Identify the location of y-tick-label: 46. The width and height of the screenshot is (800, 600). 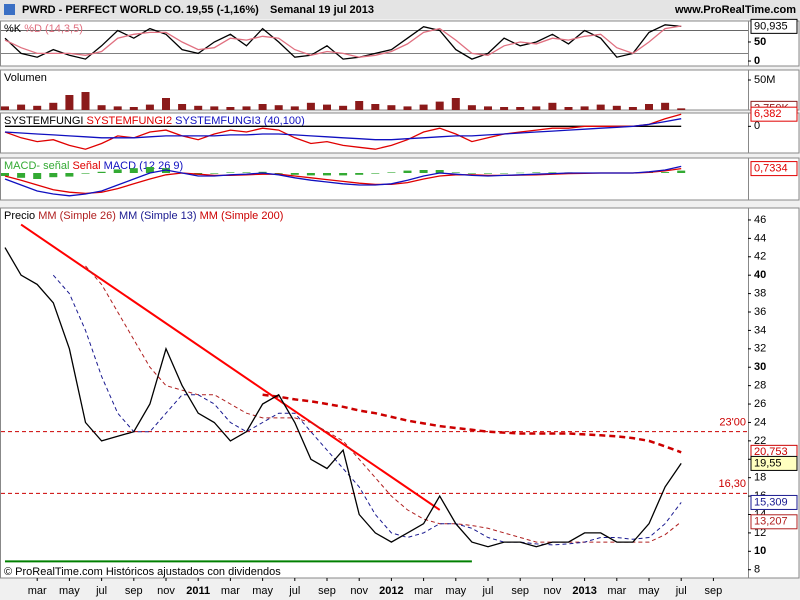
(760, 220).